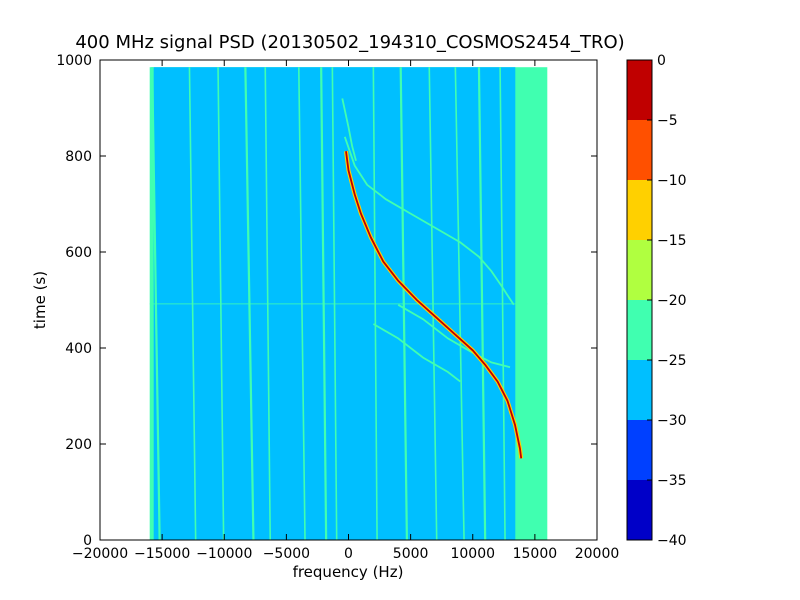  Describe the element at coordinates (40, 300) in the screenshot. I see `y-axis-label: time (s)` at that location.